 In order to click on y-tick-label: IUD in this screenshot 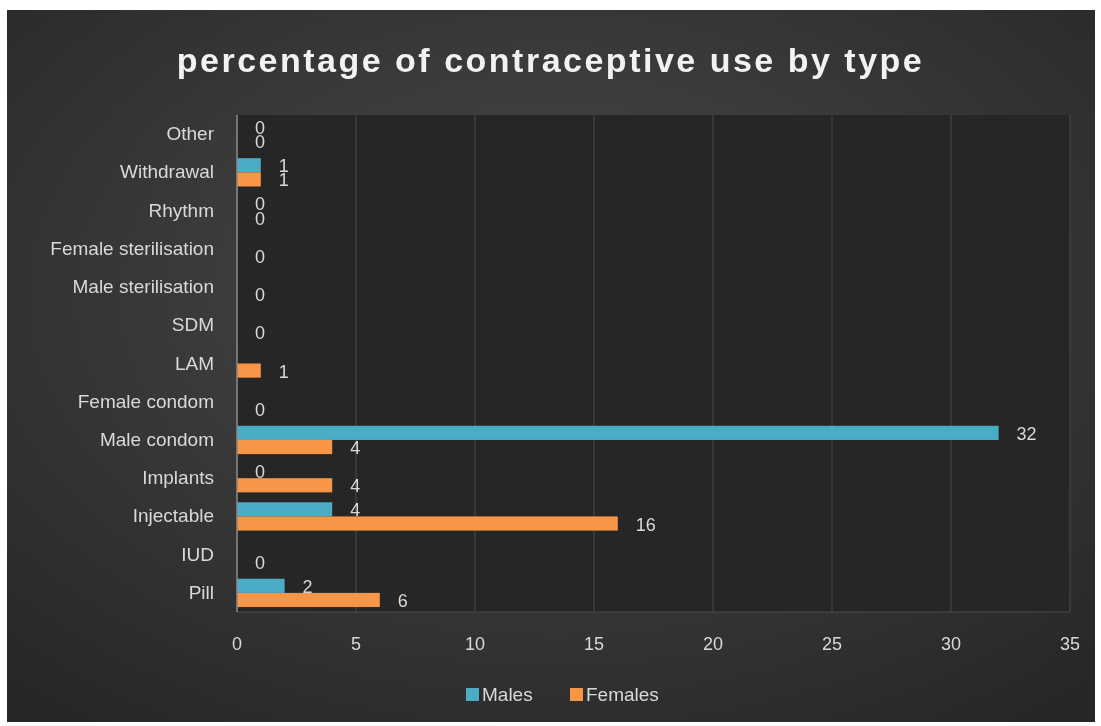, I will do `click(197, 554)`.